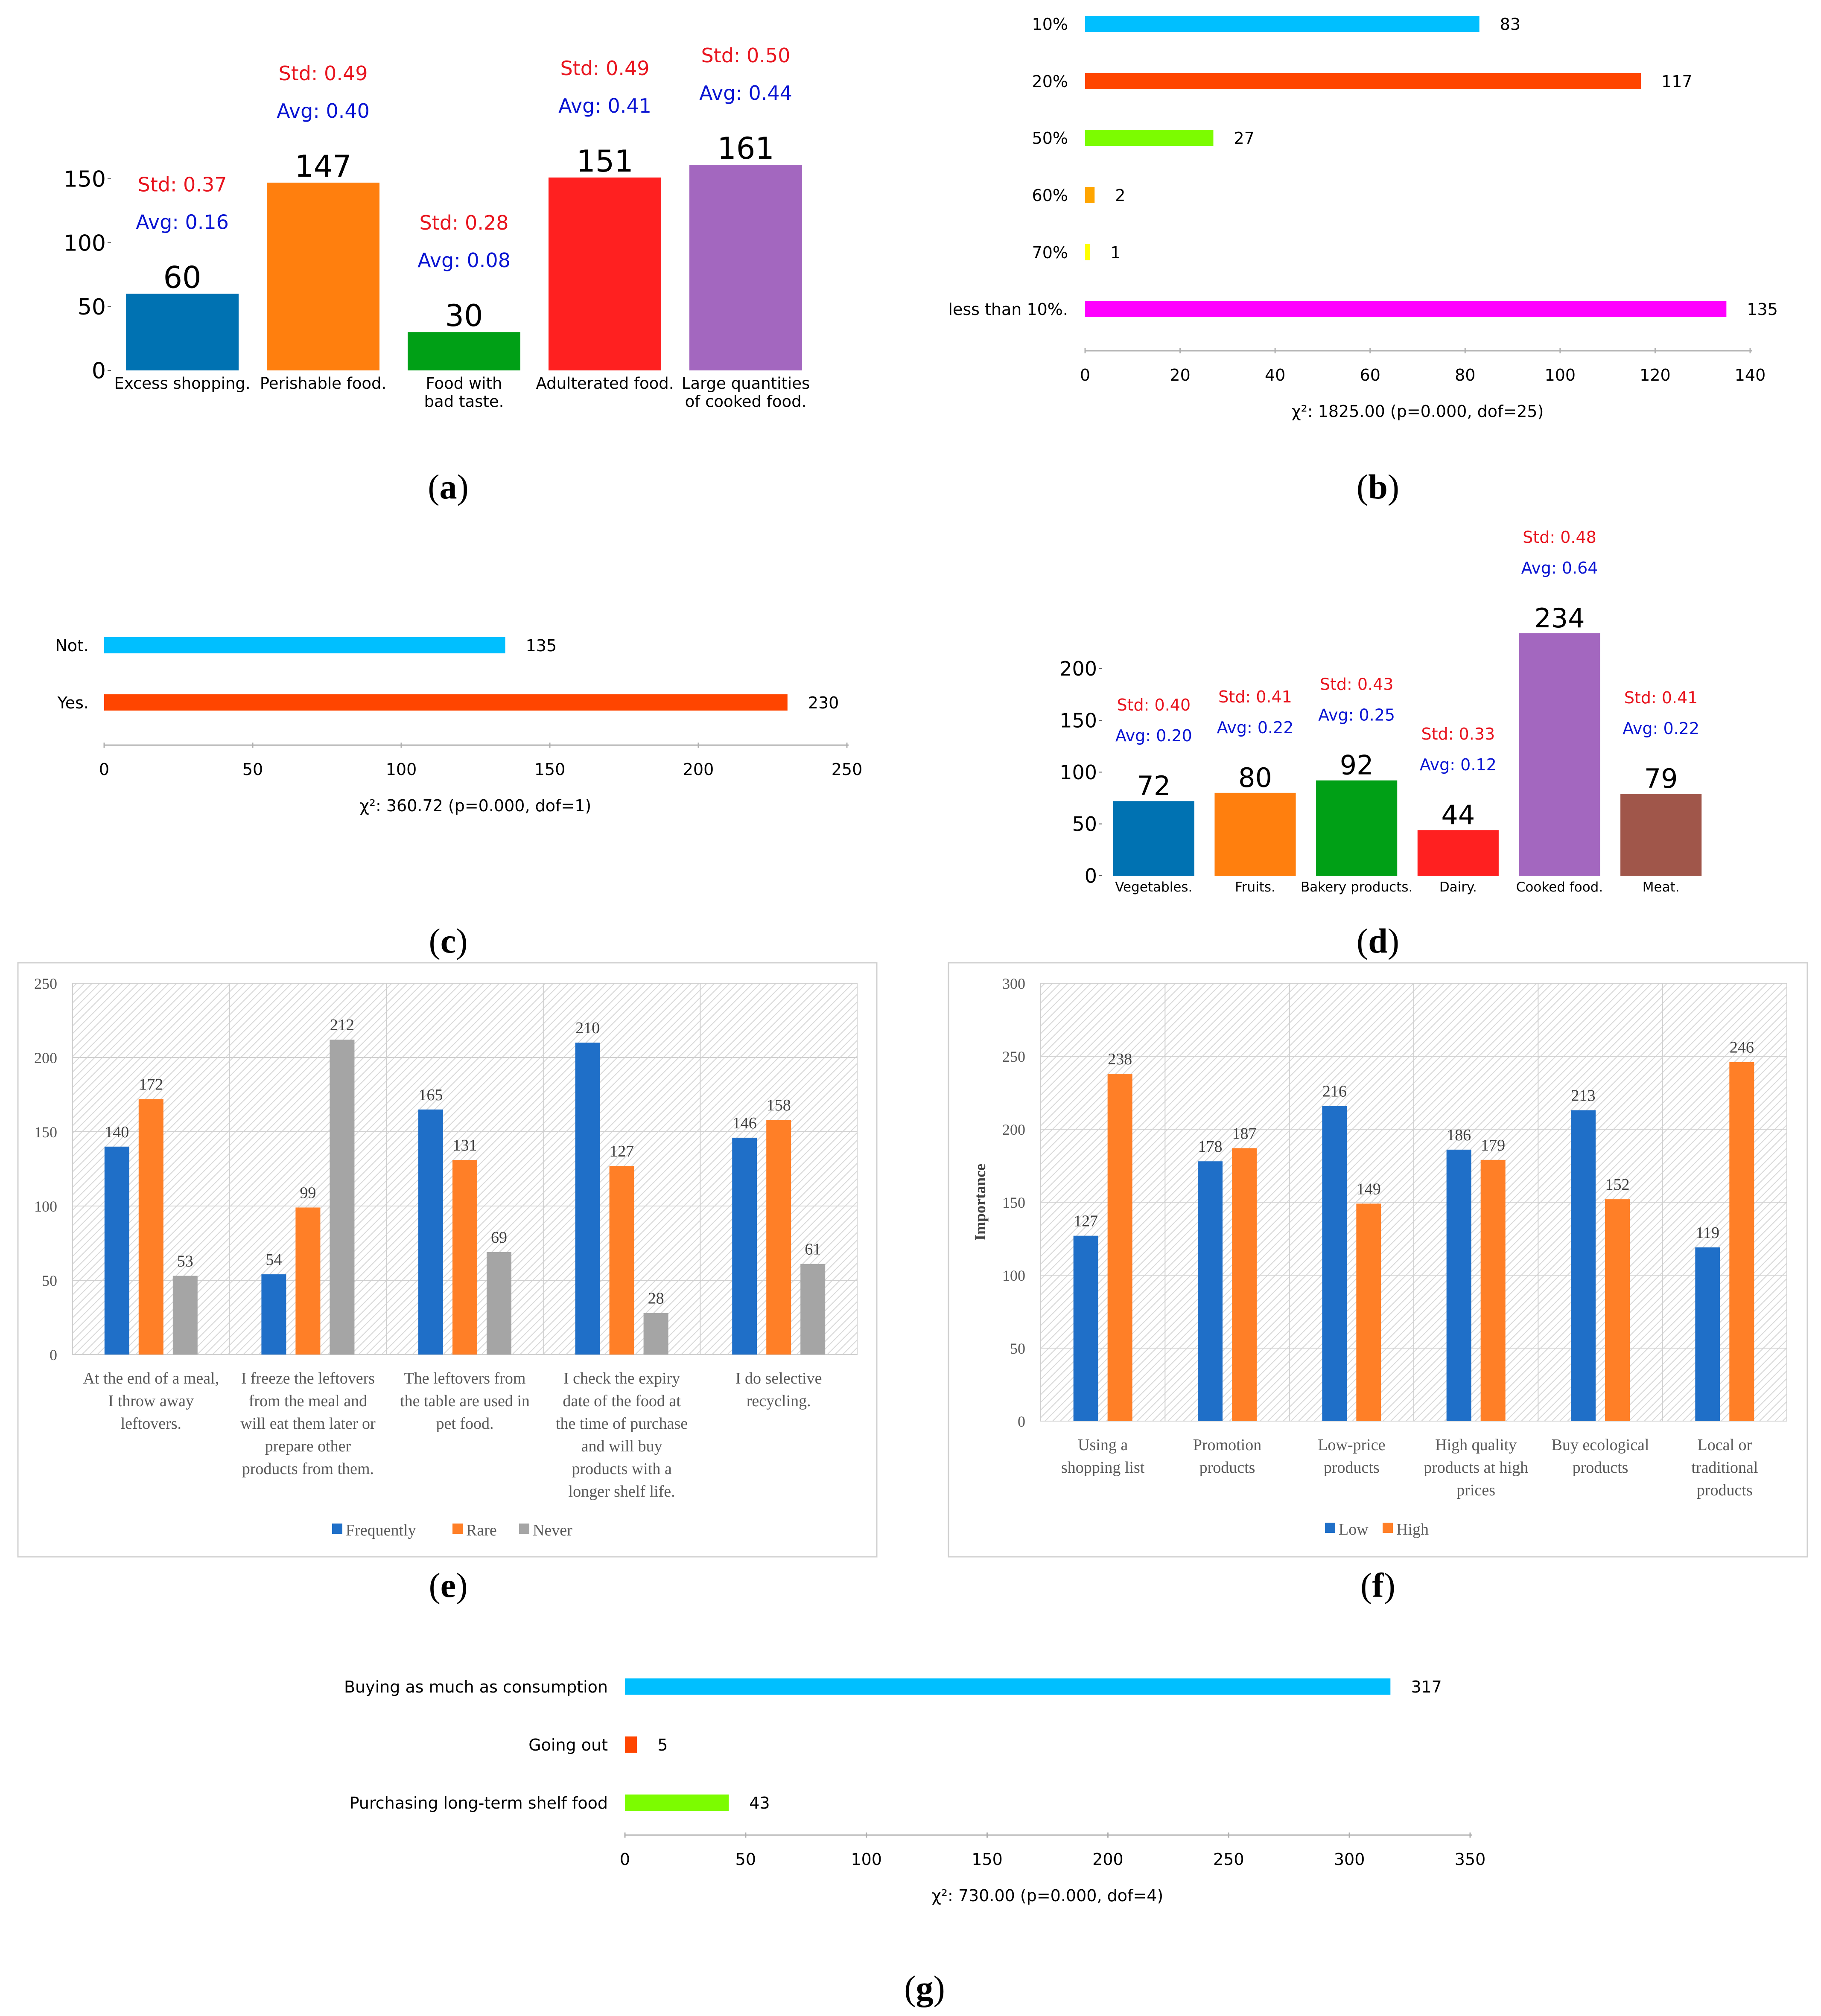 This screenshot has width=1821, height=2016. I want to click on value-label-e-frequently-3: 210, so click(587, 1028).